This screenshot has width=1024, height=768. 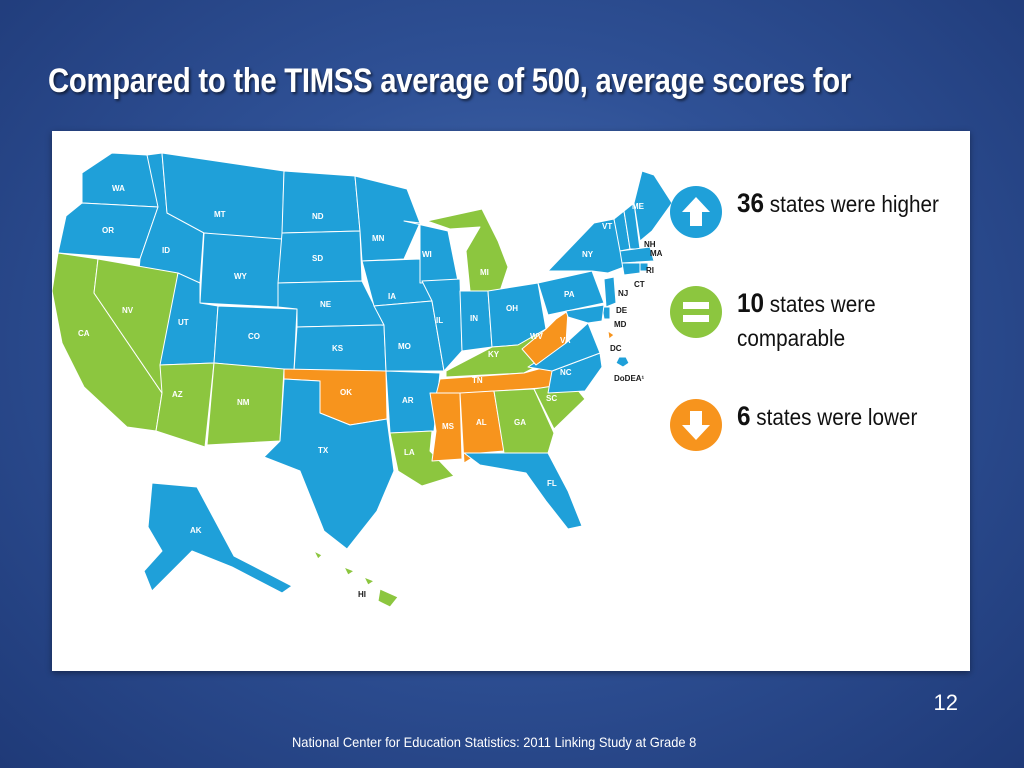 I want to click on state-label-PA: PA, so click(x=569, y=294).